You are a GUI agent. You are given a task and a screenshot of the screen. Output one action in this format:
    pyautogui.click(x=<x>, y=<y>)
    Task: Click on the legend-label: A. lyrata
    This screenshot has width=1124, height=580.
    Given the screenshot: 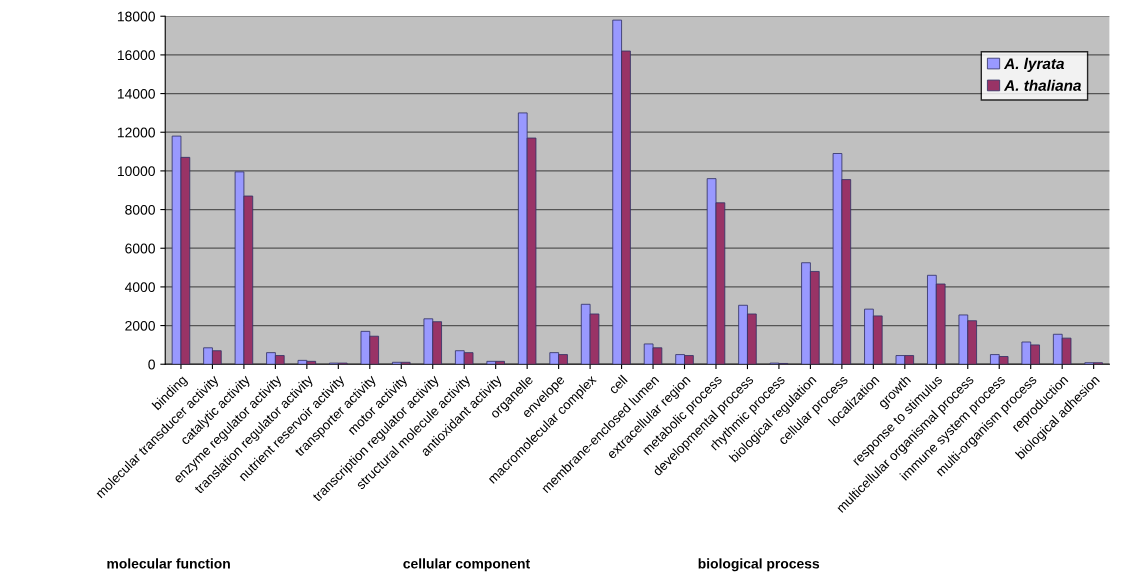 What is the action you would take?
    pyautogui.click(x=1034, y=65)
    